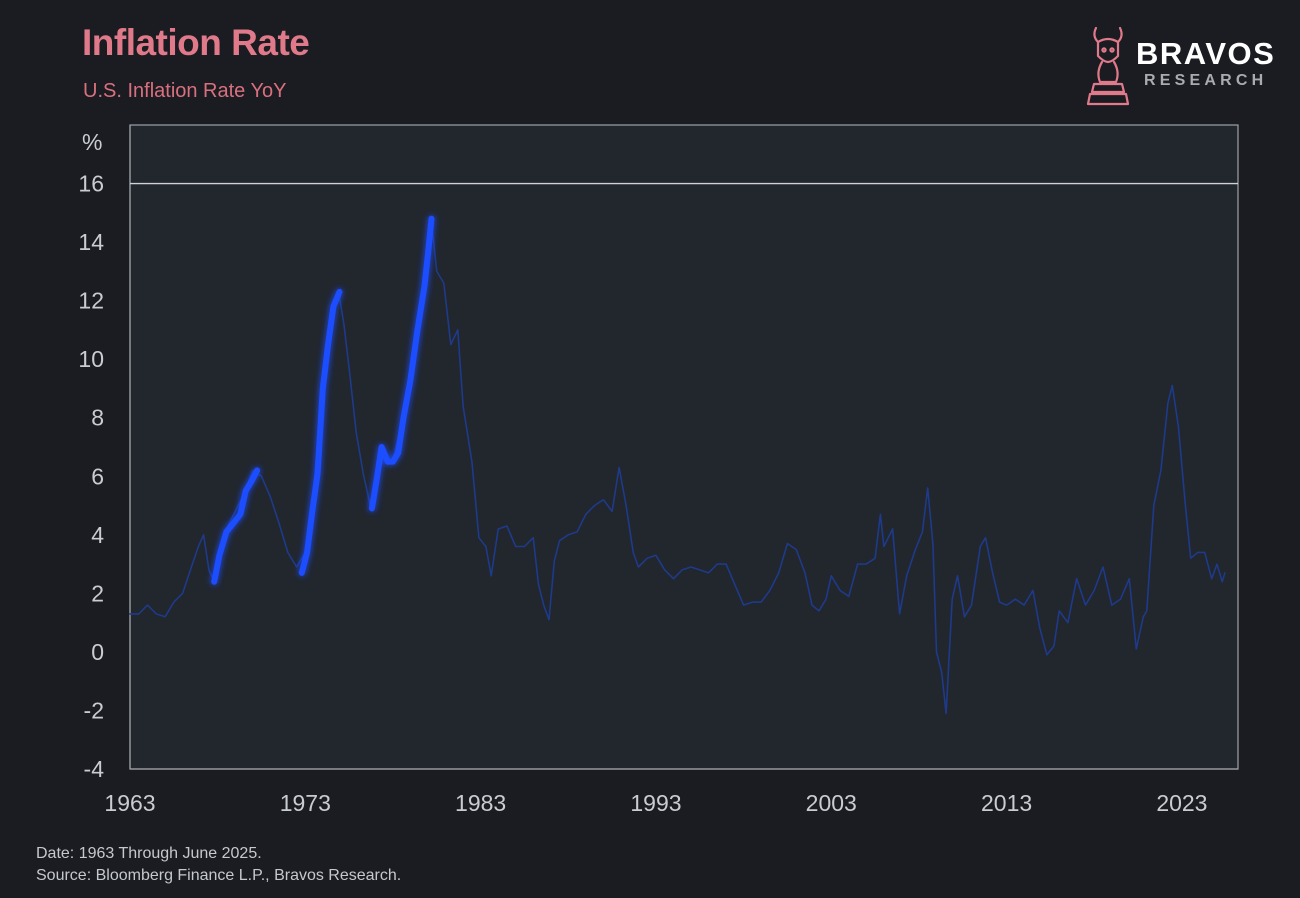 The height and width of the screenshot is (898, 1300). I want to click on chart-title: Inflation Rate, so click(196, 42).